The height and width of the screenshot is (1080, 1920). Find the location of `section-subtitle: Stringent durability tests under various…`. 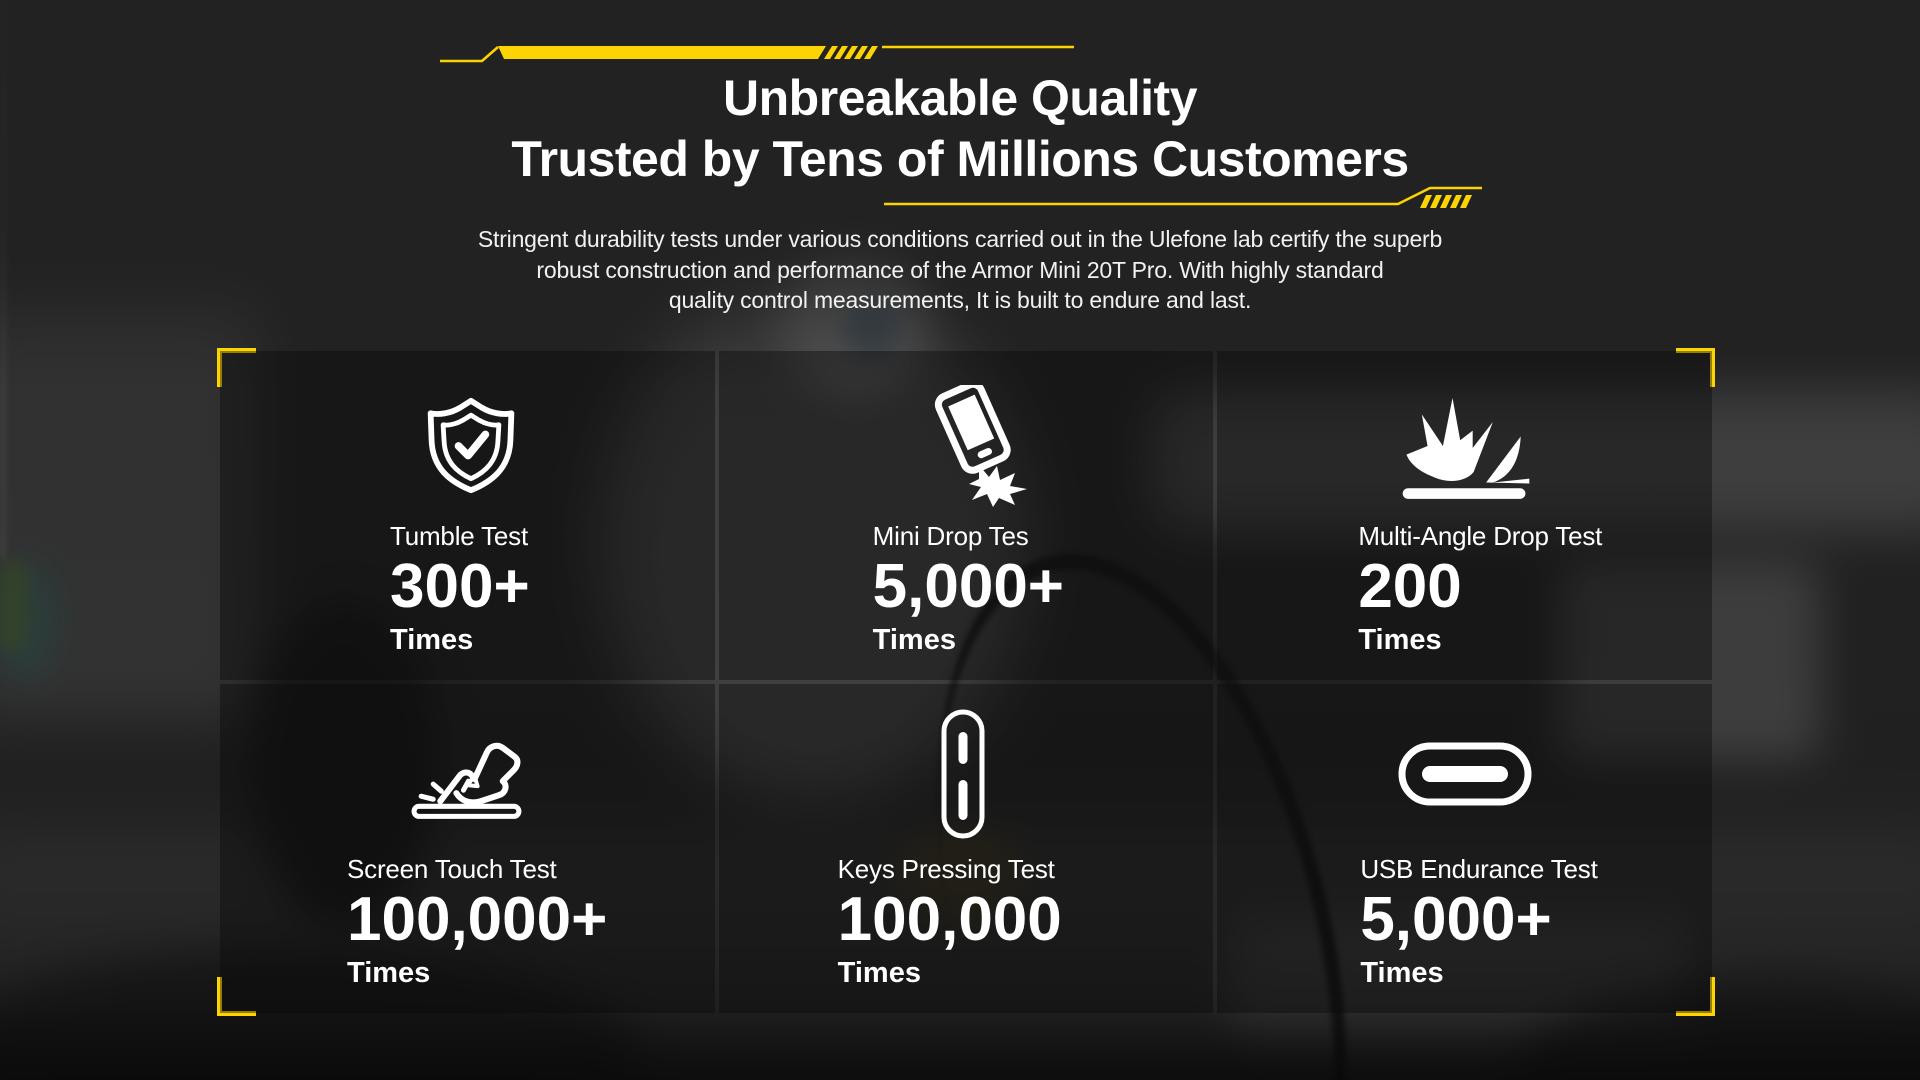

section-subtitle: Stringent durability tests under various… is located at coordinates (960, 270).